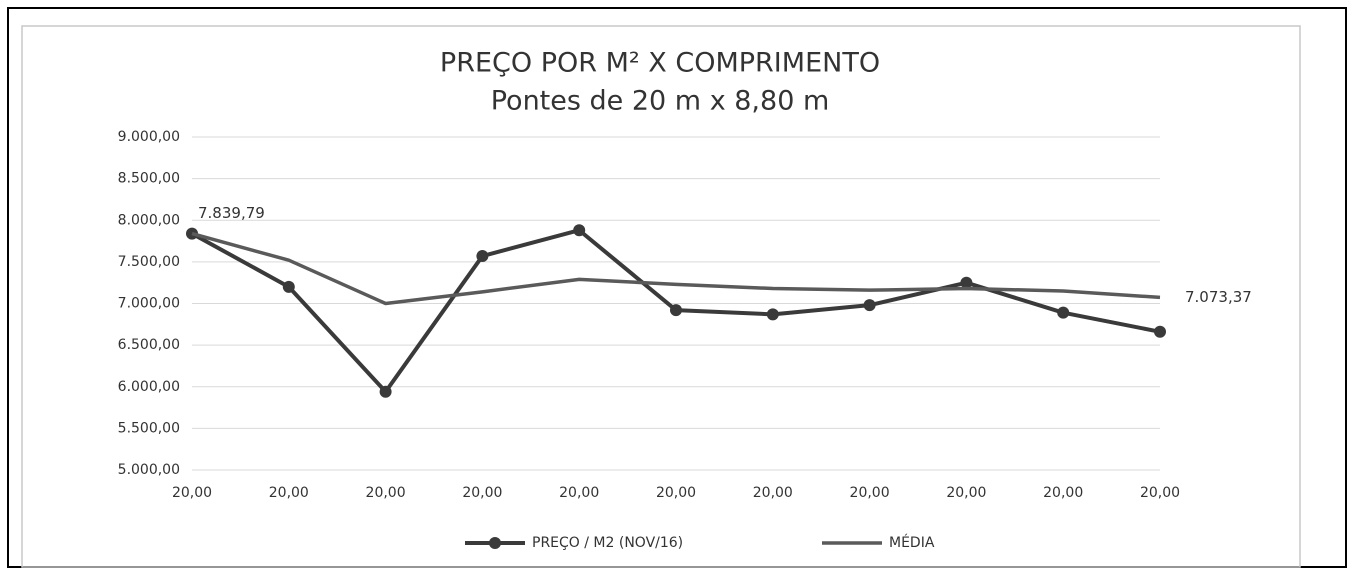  I want to click on y-tick-label: 7.500,00, so click(149, 262).